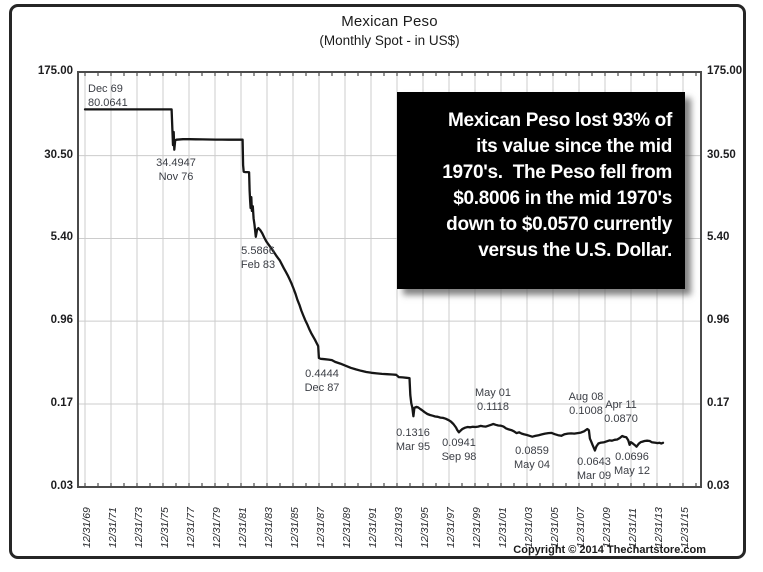  I want to click on annotation-line: May 01, so click(493, 393).